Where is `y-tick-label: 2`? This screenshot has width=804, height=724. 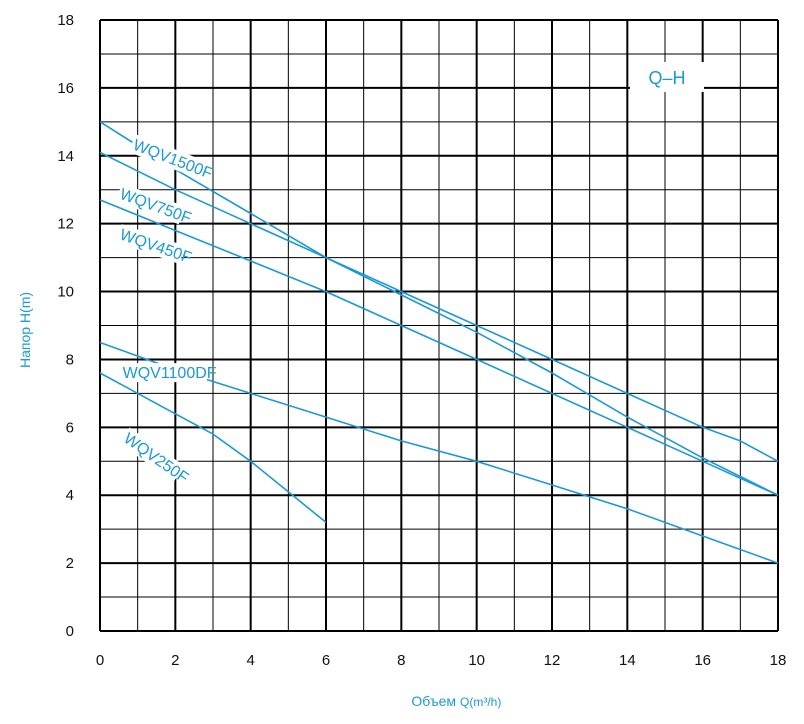 y-tick-label: 2 is located at coordinates (70, 563).